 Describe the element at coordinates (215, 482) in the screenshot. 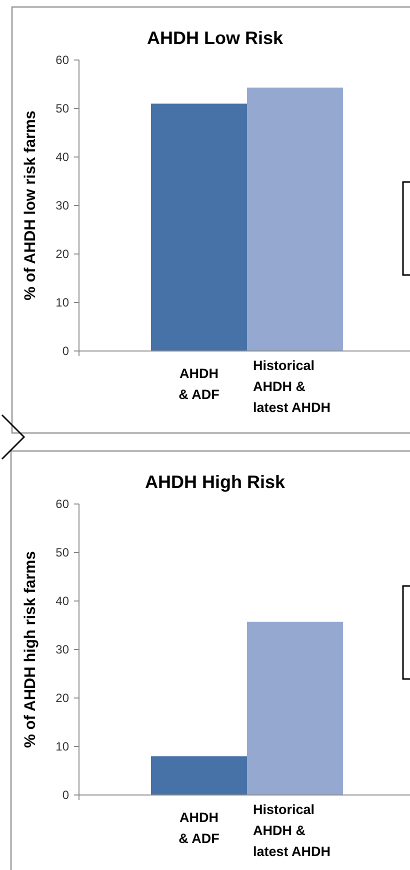

I see `chart-title: AHDH High Risk` at that location.